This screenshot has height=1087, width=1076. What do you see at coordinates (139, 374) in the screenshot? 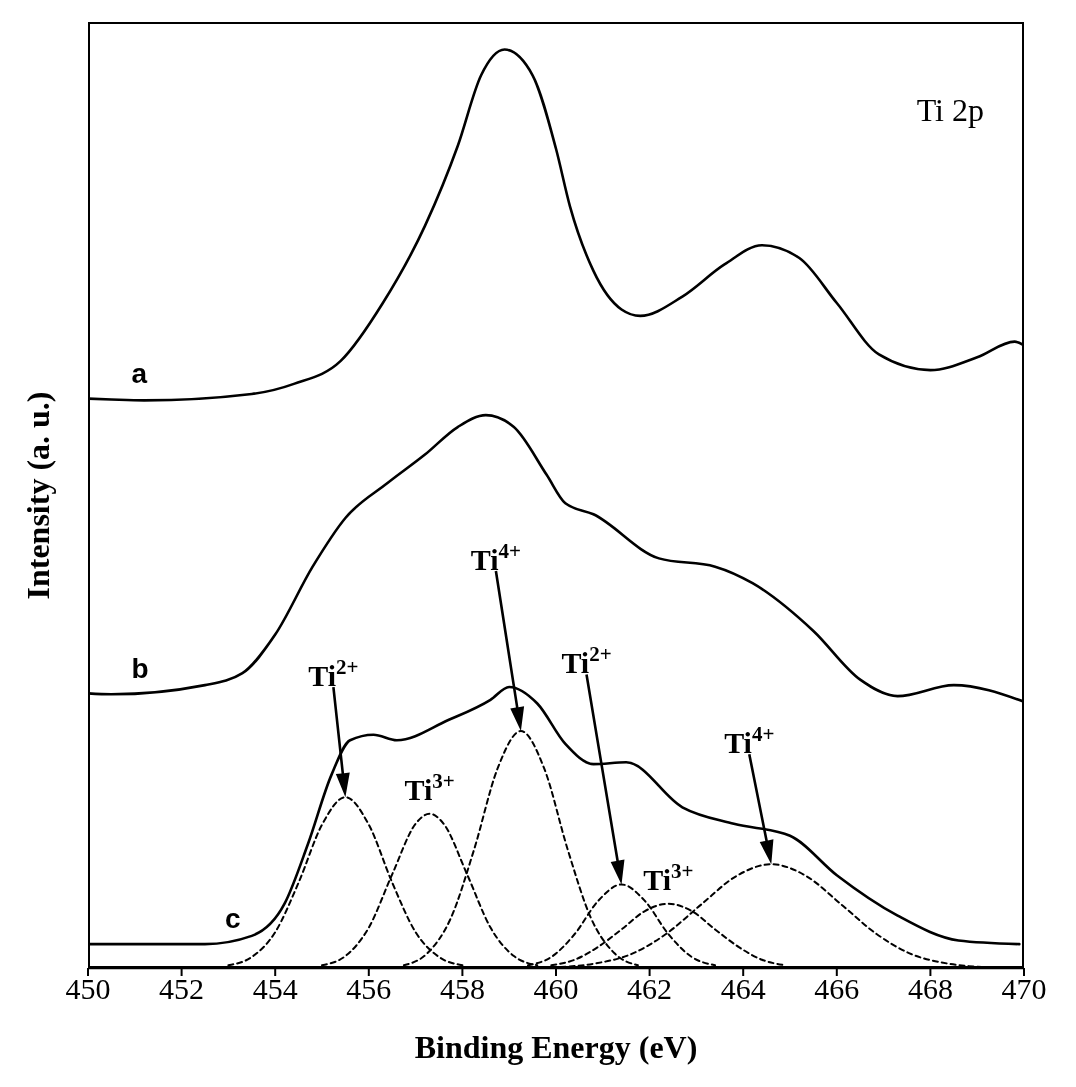
I see `series-label: a` at bounding box center [139, 374].